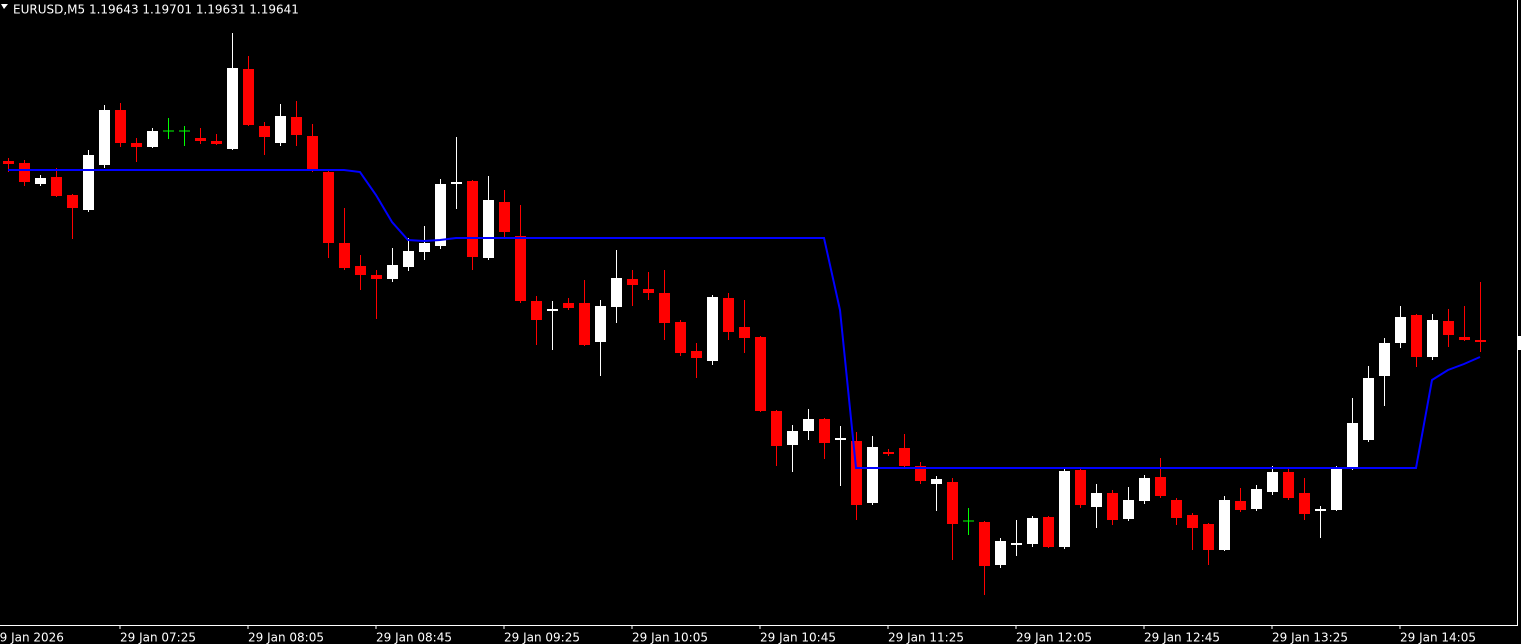  Describe the element at coordinates (926, 637) in the screenshot. I see `x-tick-label: 29 Jan 11:25` at that location.